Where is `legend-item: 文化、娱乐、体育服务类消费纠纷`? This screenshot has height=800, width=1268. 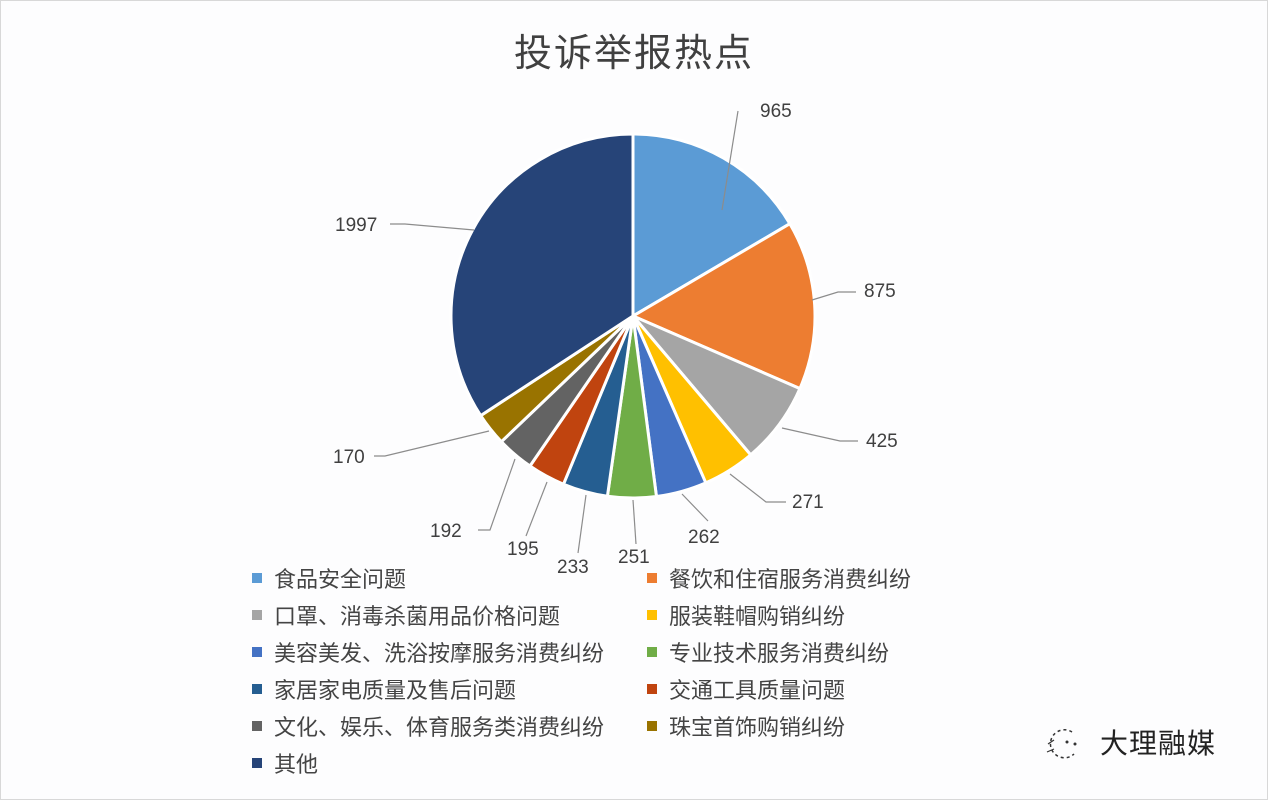
legend-item: 文化、娱乐、体育服务类消费纠纷 is located at coordinates (449, 726).